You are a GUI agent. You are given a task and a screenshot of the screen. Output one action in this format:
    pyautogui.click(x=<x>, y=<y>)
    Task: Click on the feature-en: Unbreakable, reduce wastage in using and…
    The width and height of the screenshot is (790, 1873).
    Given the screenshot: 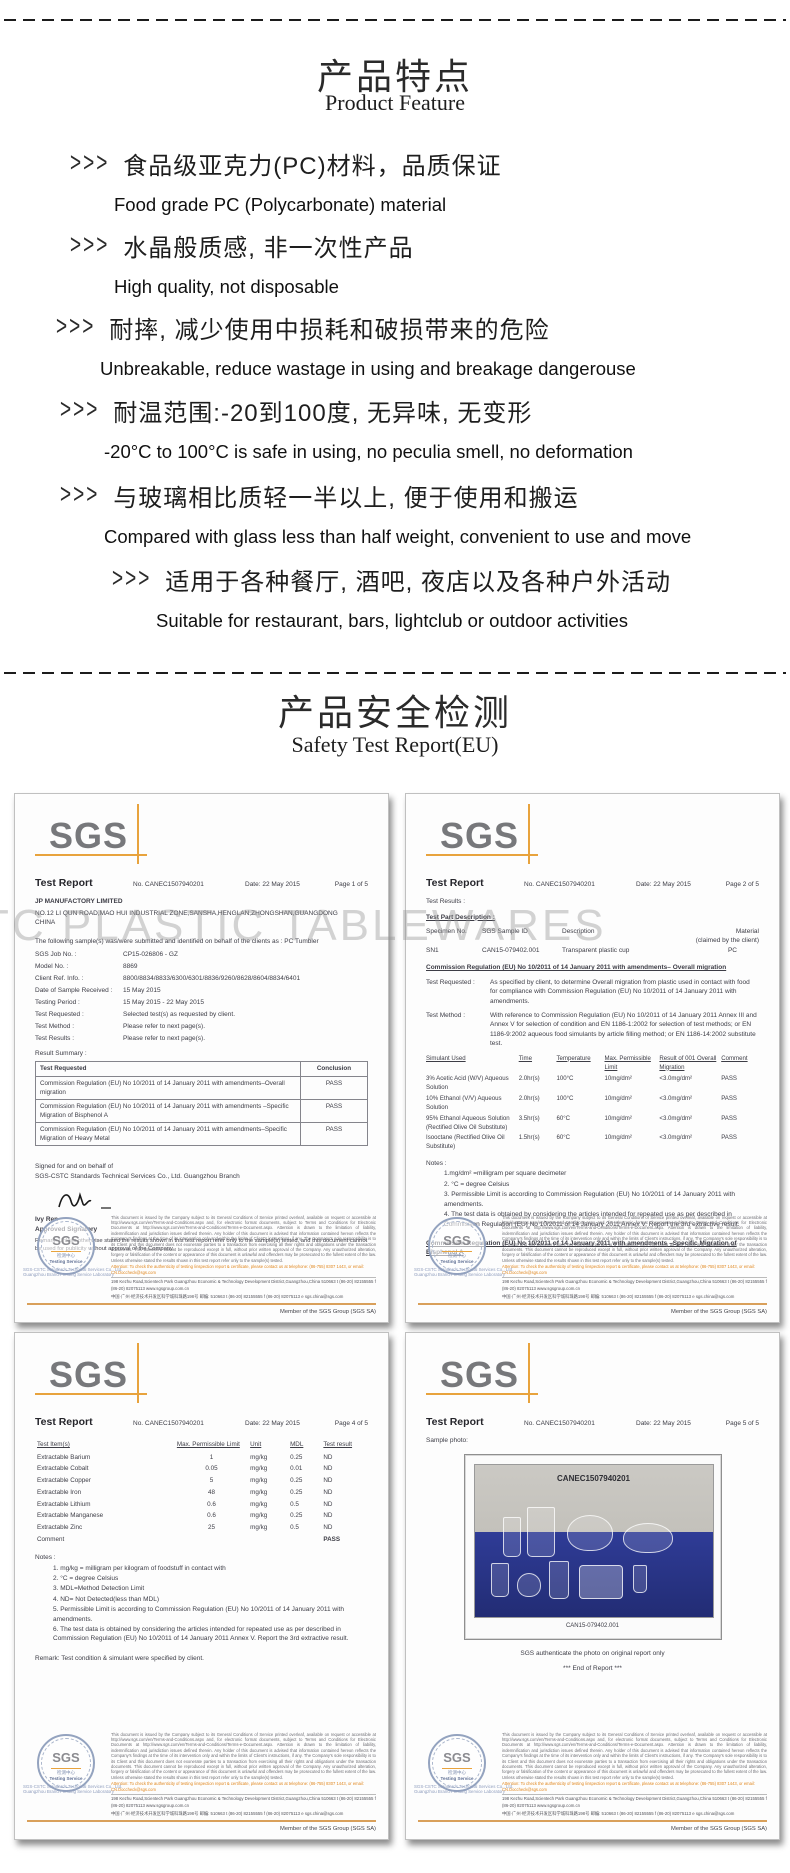 What is the action you would take?
    pyautogui.click(x=368, y=368)
    